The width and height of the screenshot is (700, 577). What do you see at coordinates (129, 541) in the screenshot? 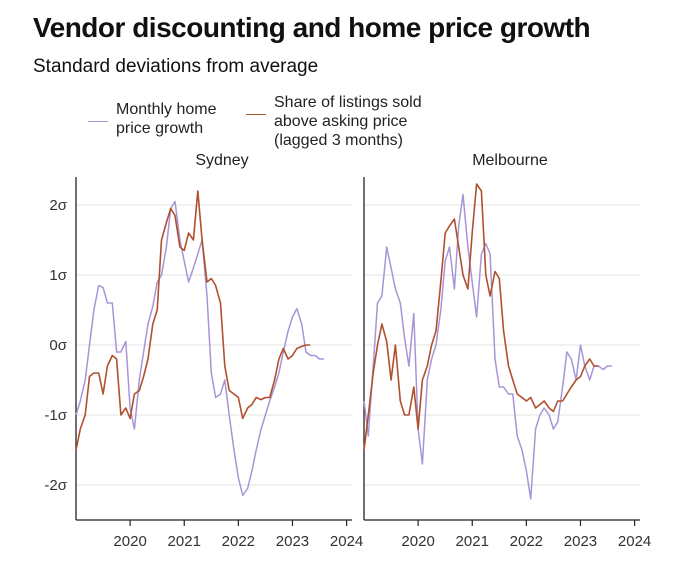
I see `x-tick-label-sydney-0: 2020` at bounding box center [129, 541].